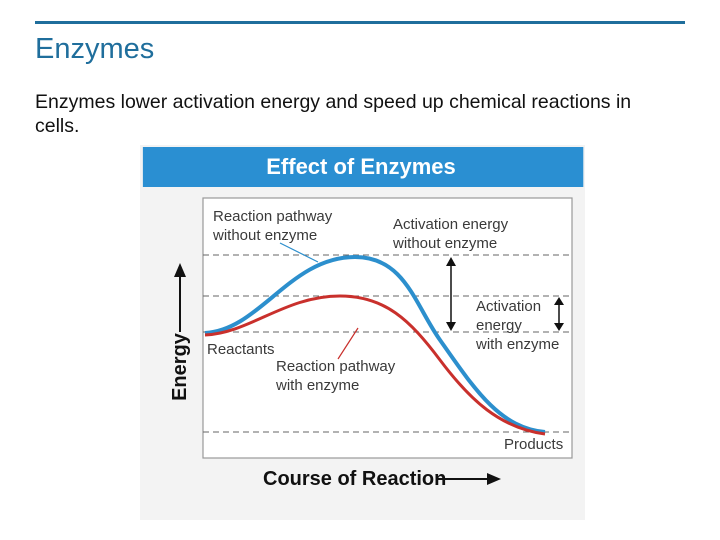 This screenshot has width=720, height=540. I want to click on label-pathway-without-1: Reaction pathway, so click(273, 216).